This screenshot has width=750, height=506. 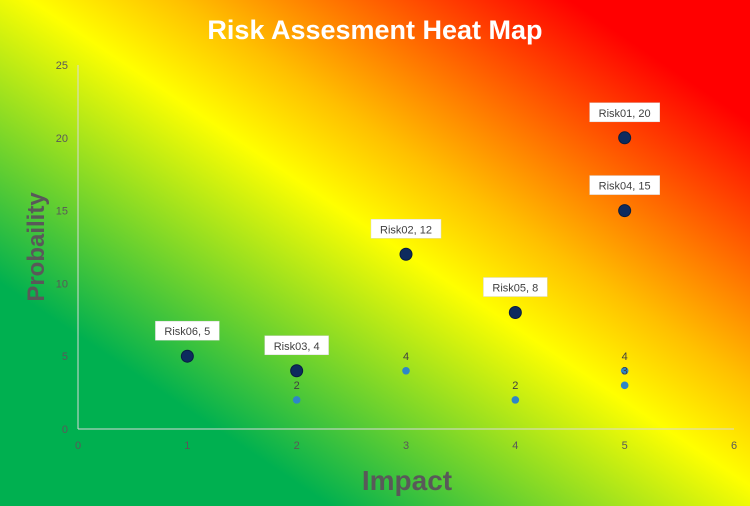 I want to click on y-tick-label: 20, so click(x=62, y=139).